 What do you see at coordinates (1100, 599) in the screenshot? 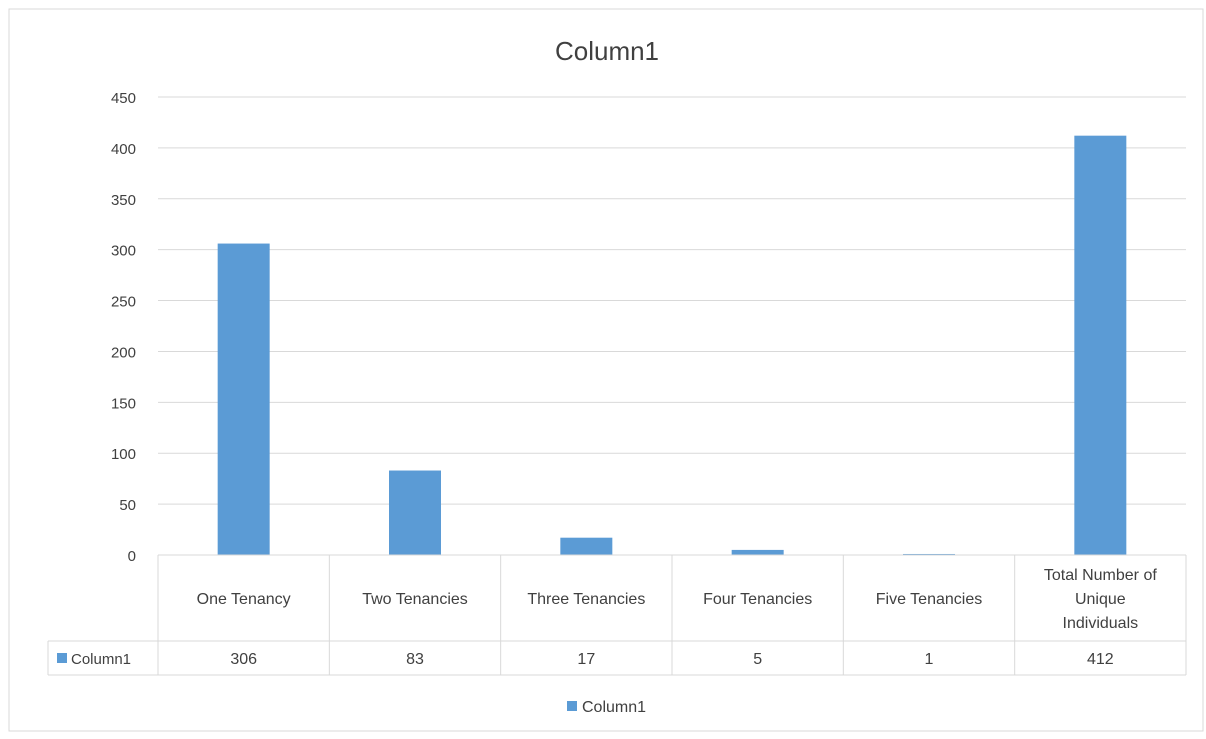
I see `category-label: Total Number of Unique Individuals` at bounding box center [1100, 599].